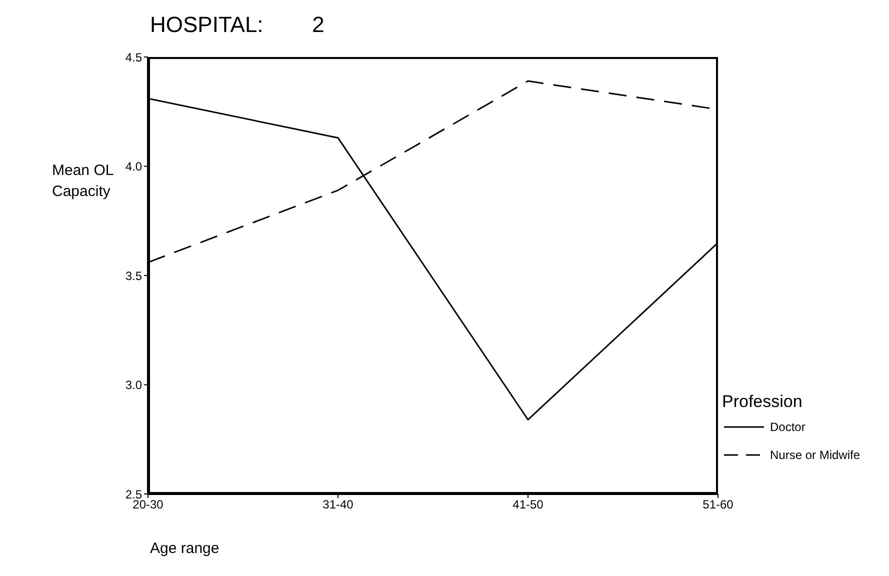 The width and height of the screenshot is (889, 576). What do you see at coordinates (133, 57) in the screenshot?
I see `y-tick-label: 4.5` at bounding box center [133, 57].